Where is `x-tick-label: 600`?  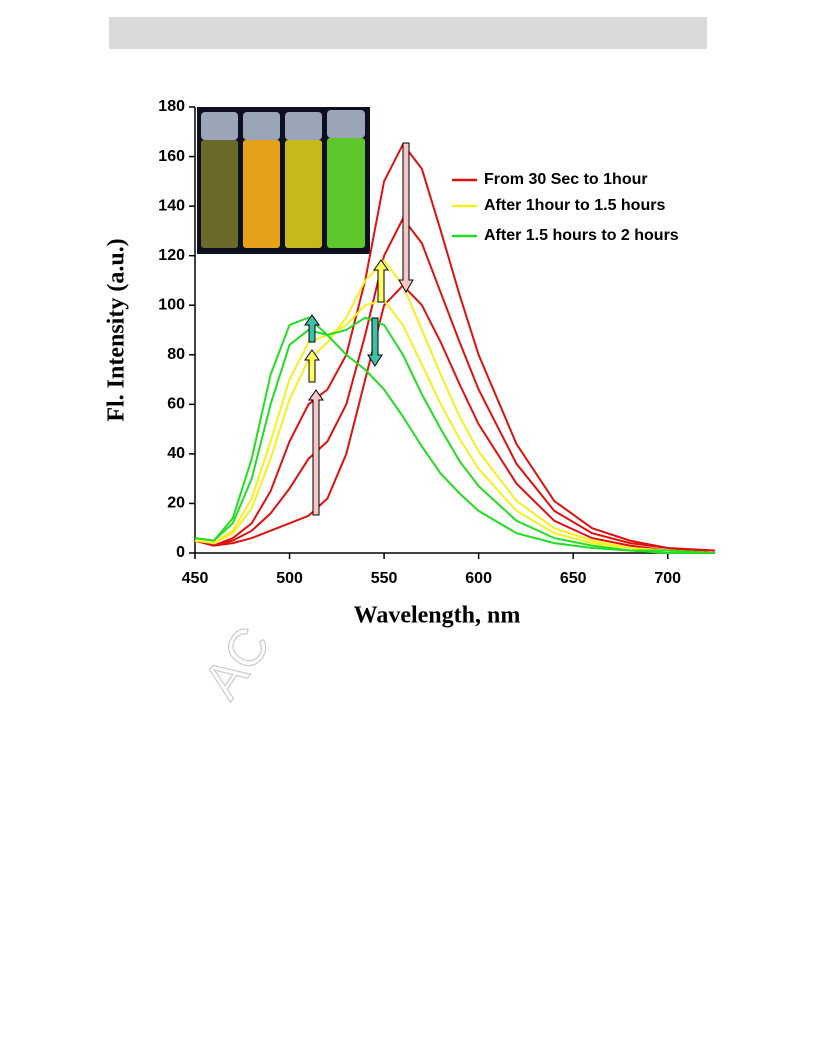
x-tick-label: 600 is located at coordinates (478, 578).